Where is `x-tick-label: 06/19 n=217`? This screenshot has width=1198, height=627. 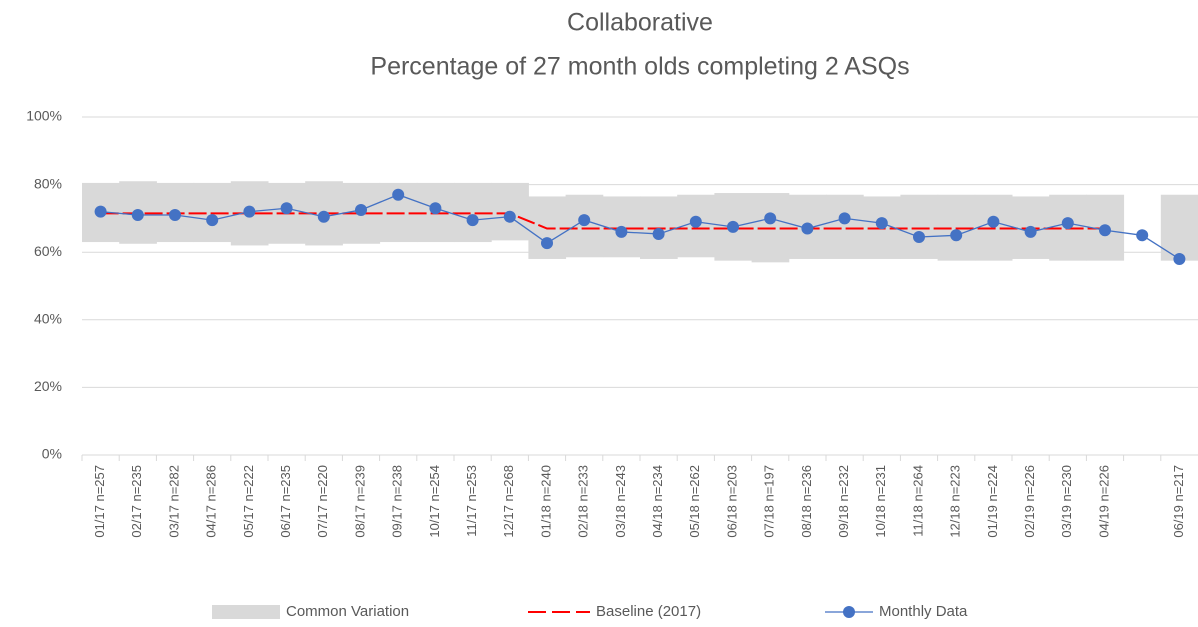
x-tick-label: 06/19 n=217 is located at coordinates (1178, 501).